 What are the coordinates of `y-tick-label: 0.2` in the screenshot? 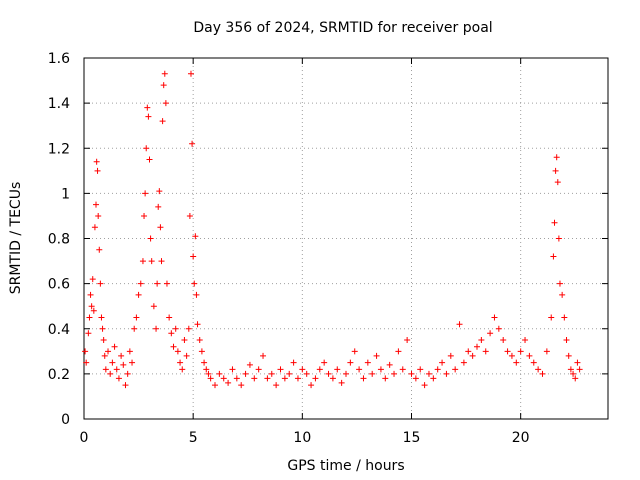 It's located at (59, 375).